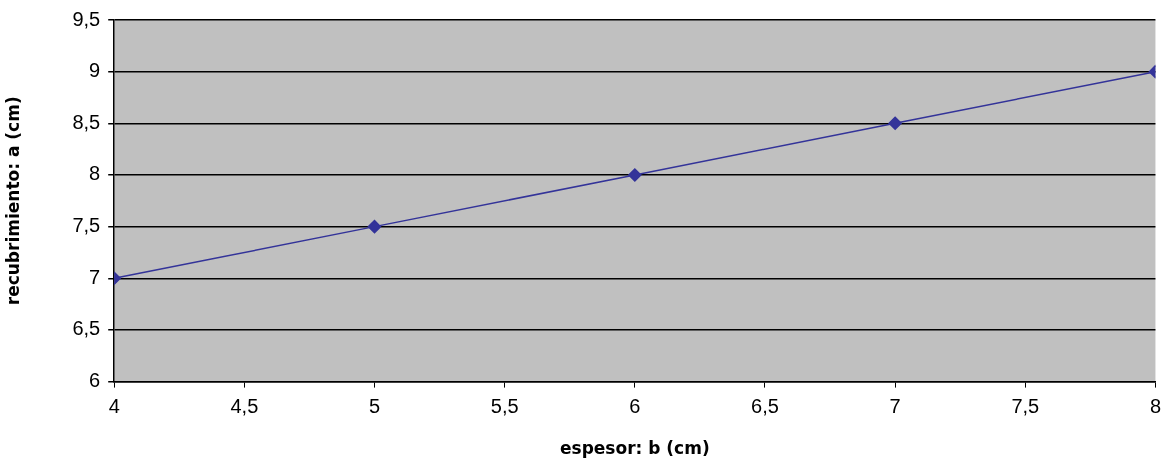  I want to click on y-tick-label: 9, so click(95, 70).